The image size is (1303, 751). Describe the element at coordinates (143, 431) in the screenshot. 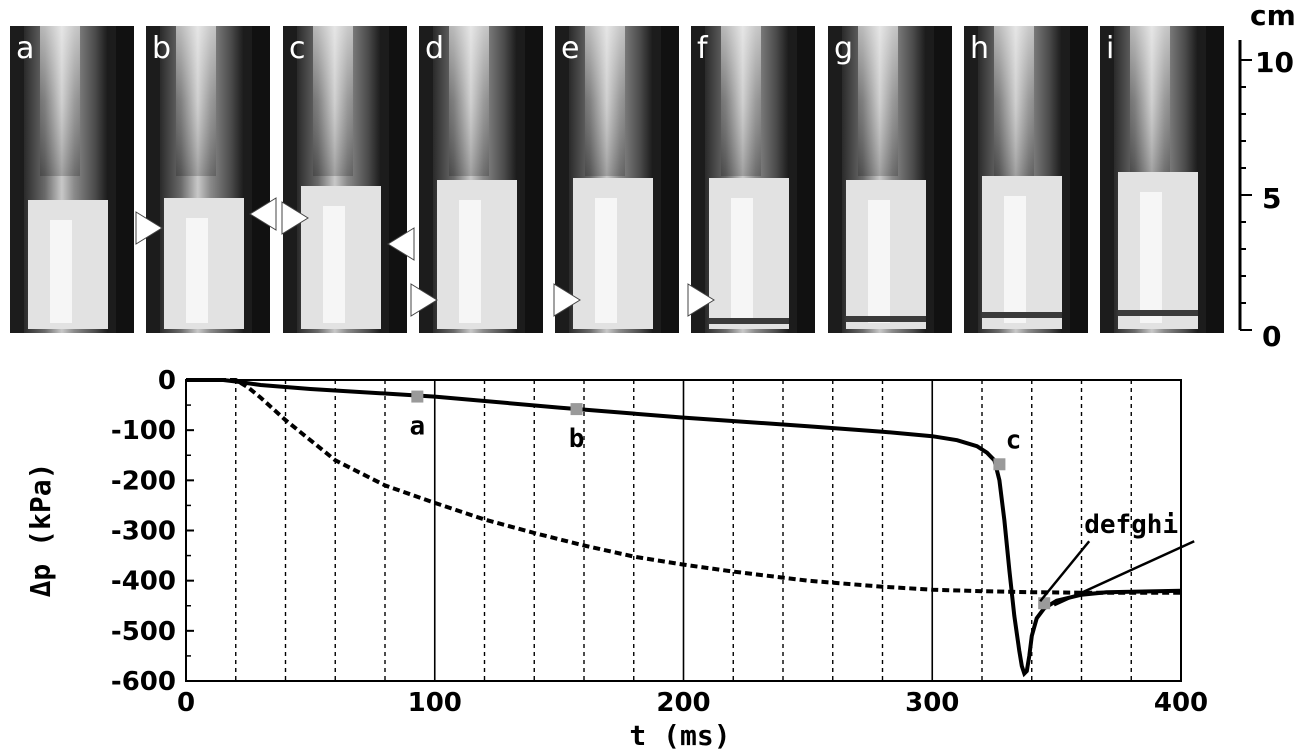

I see `y-tick-label: -100` at that location.